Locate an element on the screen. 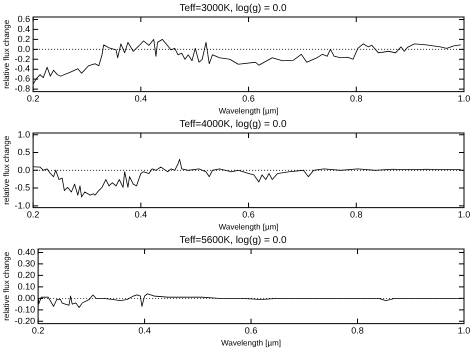  x-tick-label: 0.2 is located at coordinates (38, 330).